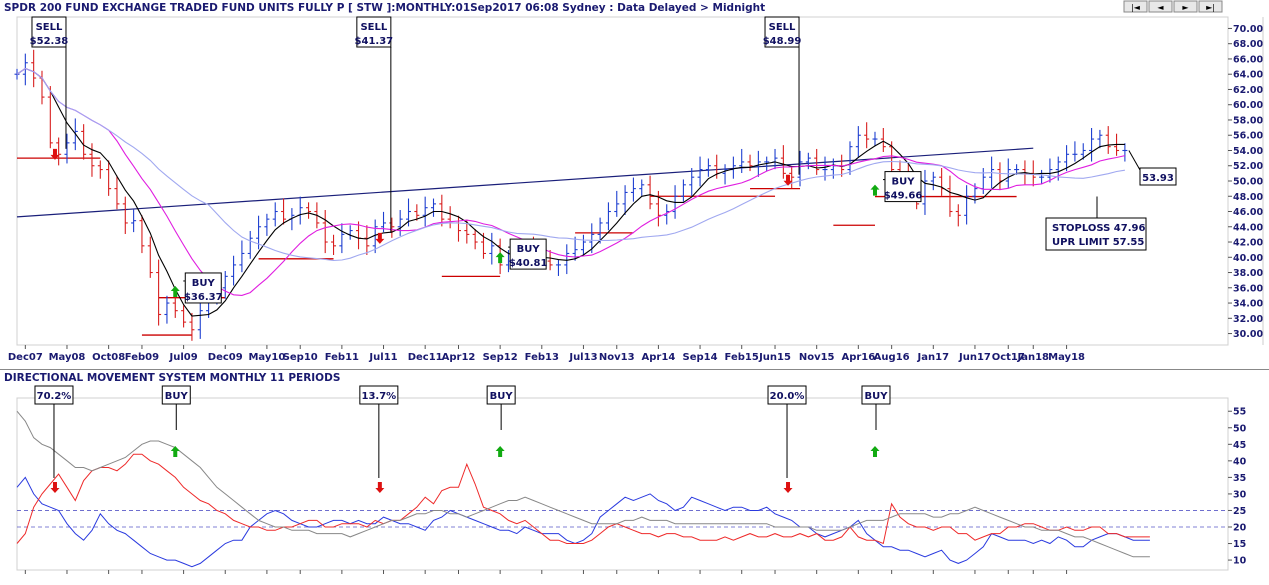 This screenshot has width=1269, height=585. What do you see at coordinates (379, 395) in the screenshot?
I see `dms-percent-box: 13.7%` at bounding box center [379, 395].